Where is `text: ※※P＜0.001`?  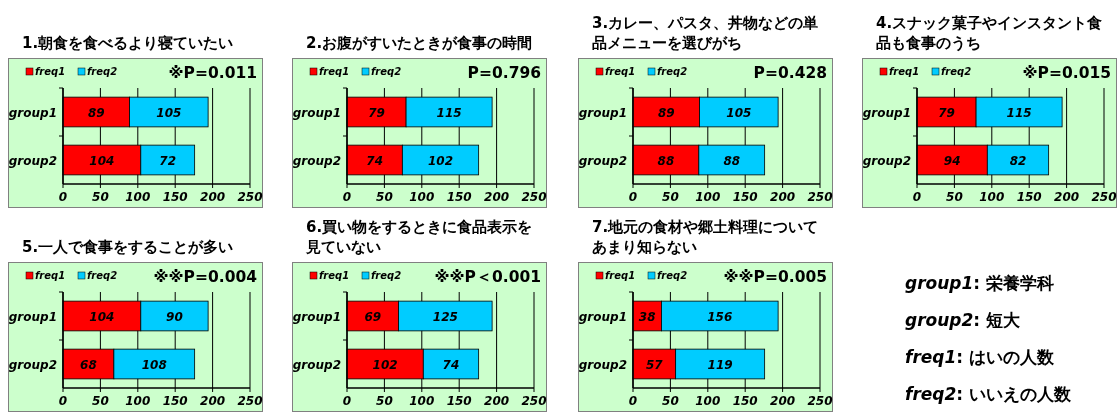
text: ※※P＜0.001 is located at coordinates (487, 277).